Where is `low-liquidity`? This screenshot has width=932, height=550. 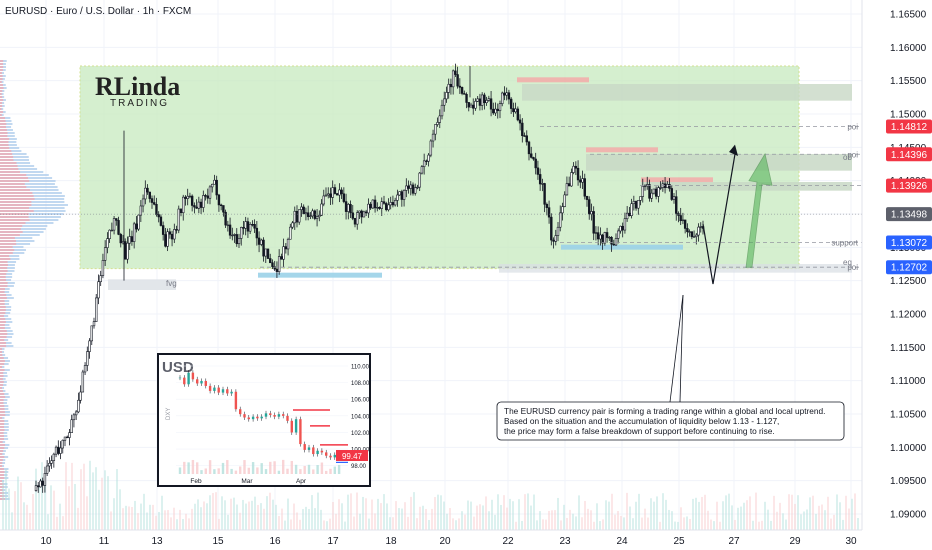 low-liquidity is located at coordinates (320, 275).